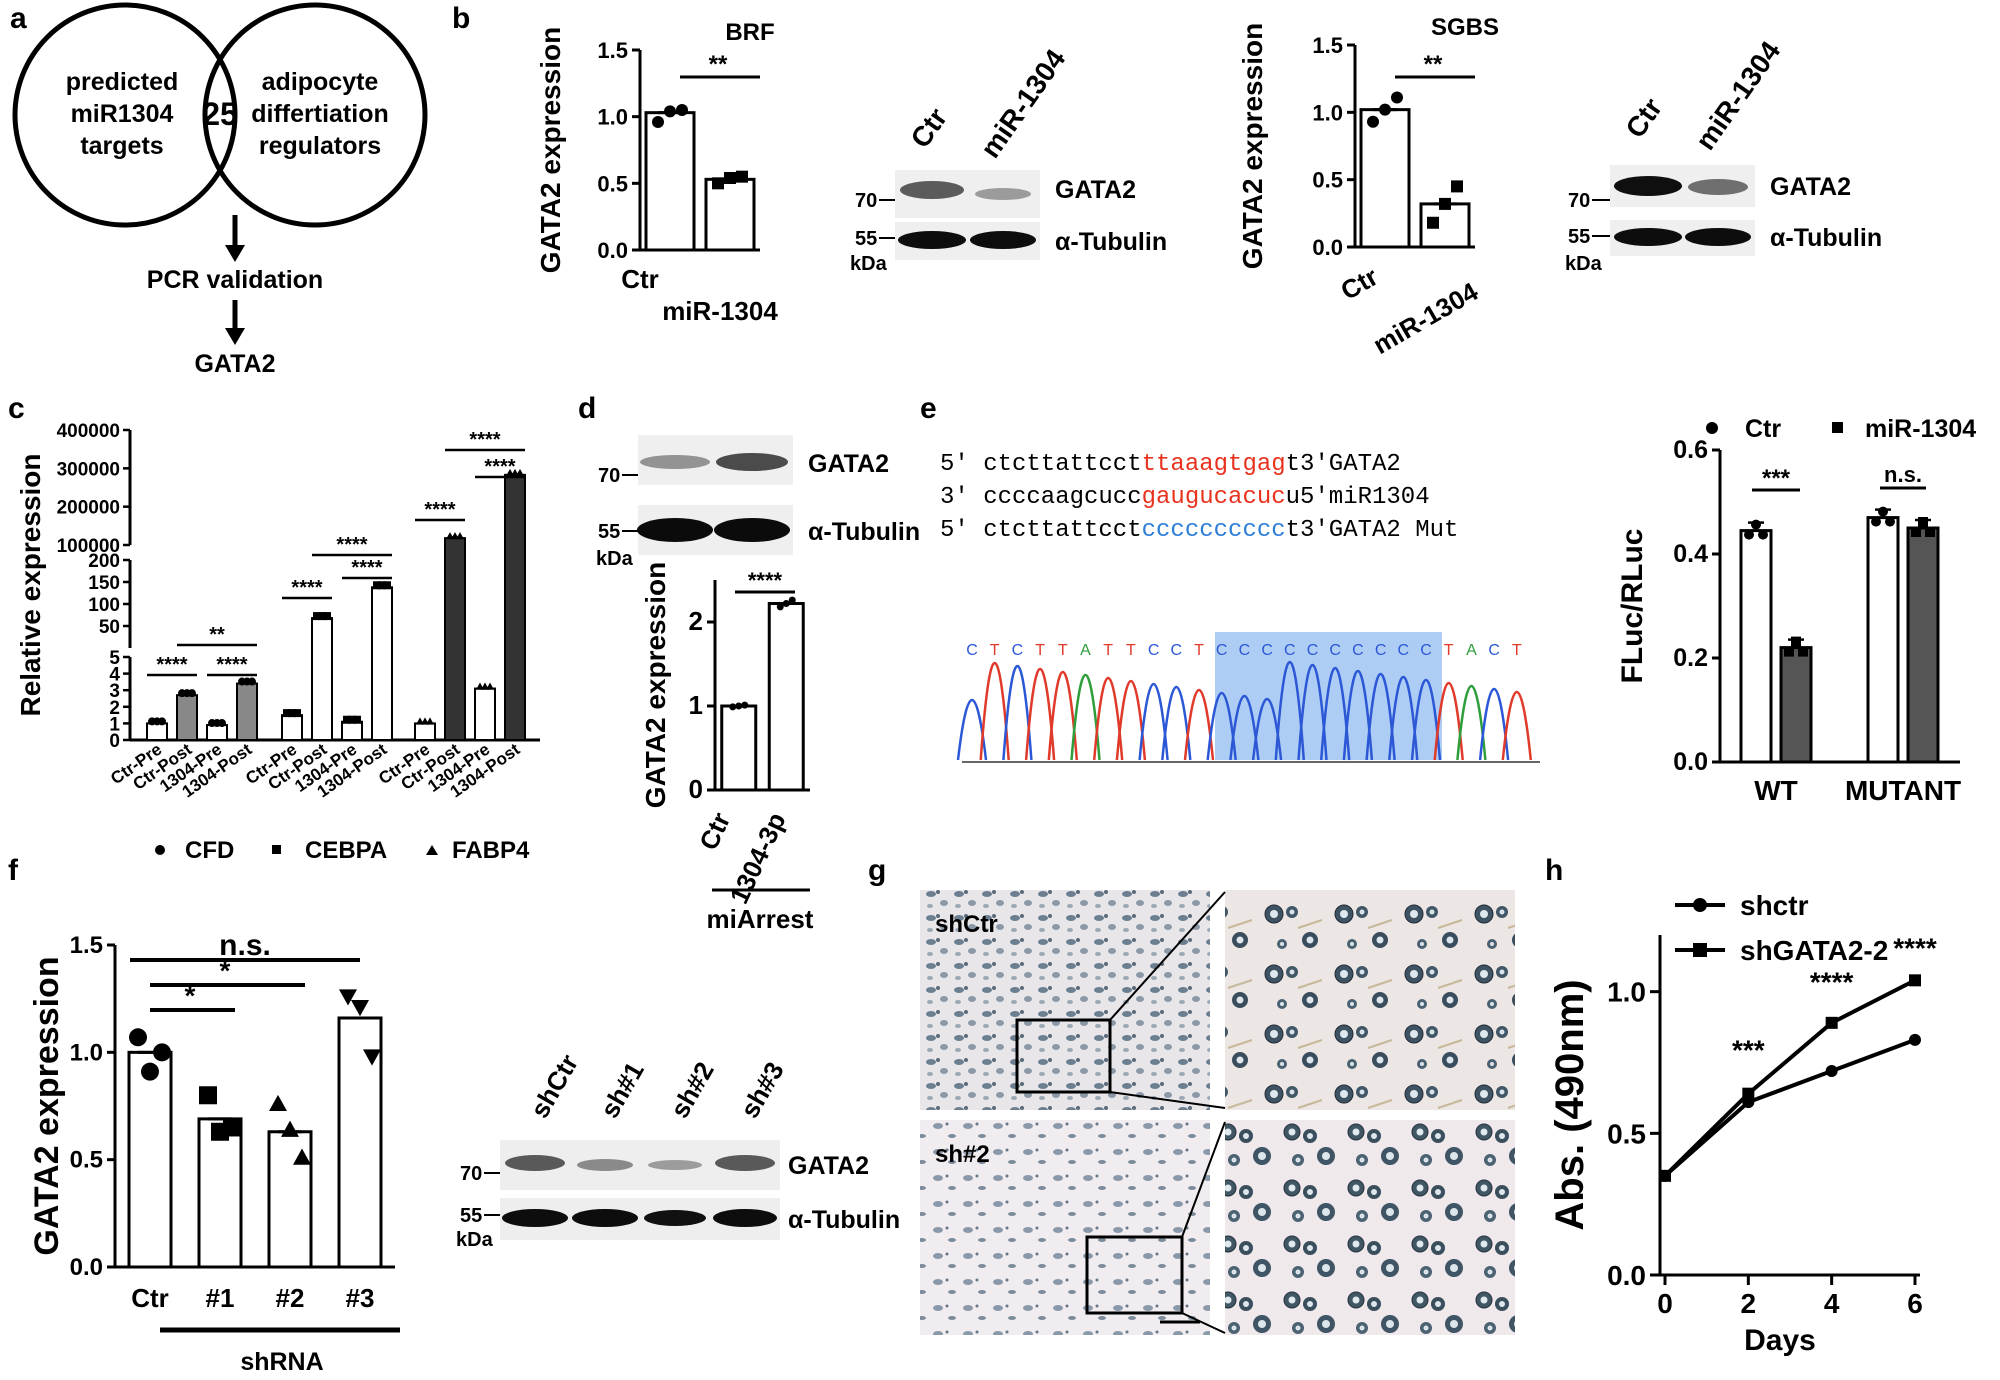  Describe the element at coordinates (109, 627) in the screenshot. I see `y-tick-label: 50` at that location.